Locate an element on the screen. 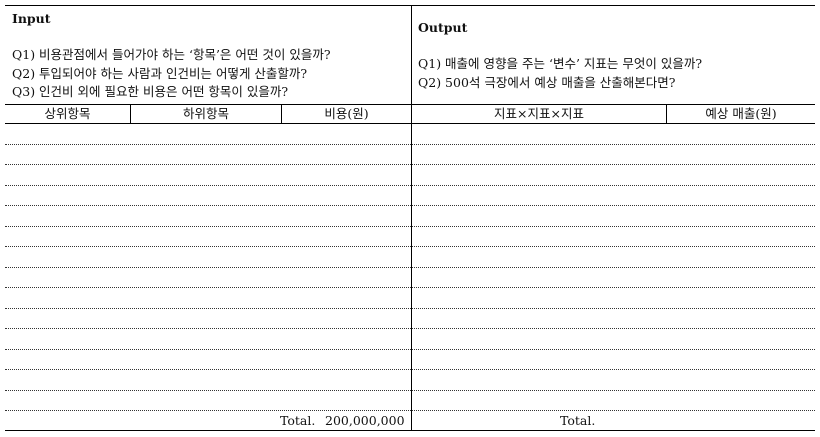  top-border is located at coordinates (410, 5).